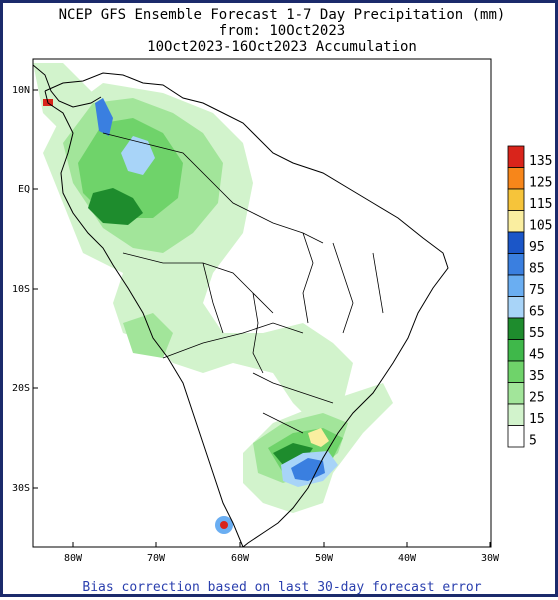  Describe the element at coordinates (537, 376) in the screenshot. I see `legend-level-label: 35` at that location.